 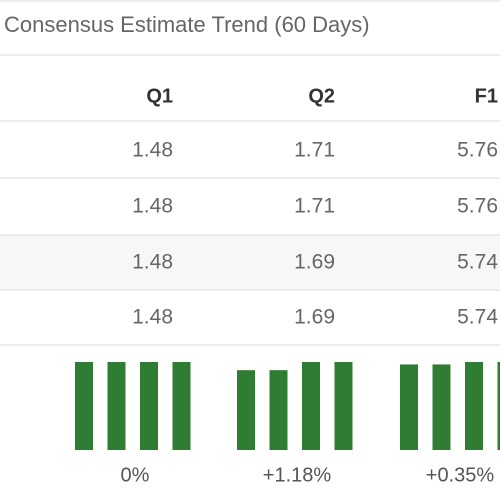 I want to click on title: Consensus Estimate Trend (60 Days), so click(x=187, y=24).